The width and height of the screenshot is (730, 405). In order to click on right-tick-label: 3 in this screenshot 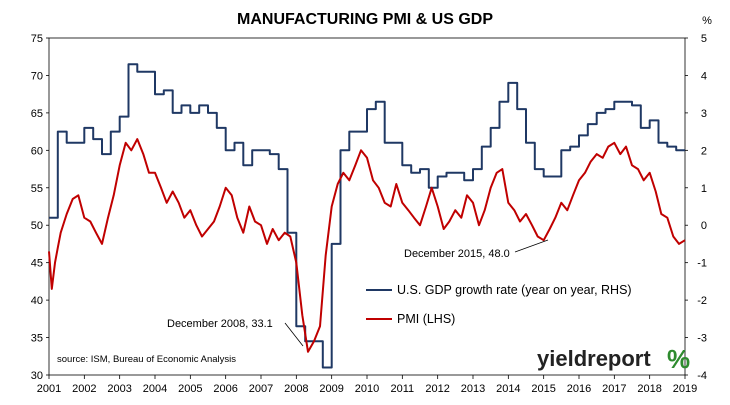, I will do `click(704, 114)`.